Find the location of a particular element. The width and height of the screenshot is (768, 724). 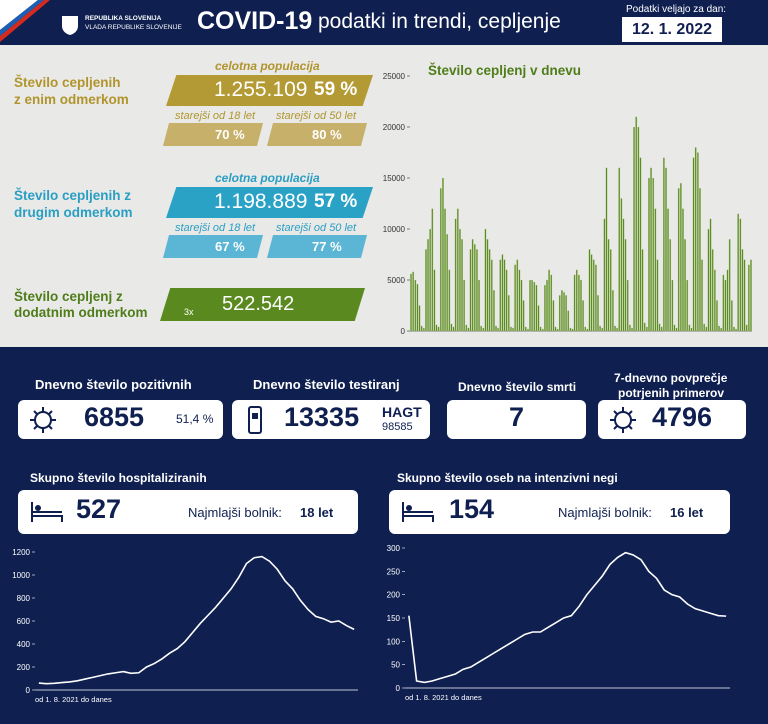

stat-label: potrjenih primerov is located at coordinates (671, 393).